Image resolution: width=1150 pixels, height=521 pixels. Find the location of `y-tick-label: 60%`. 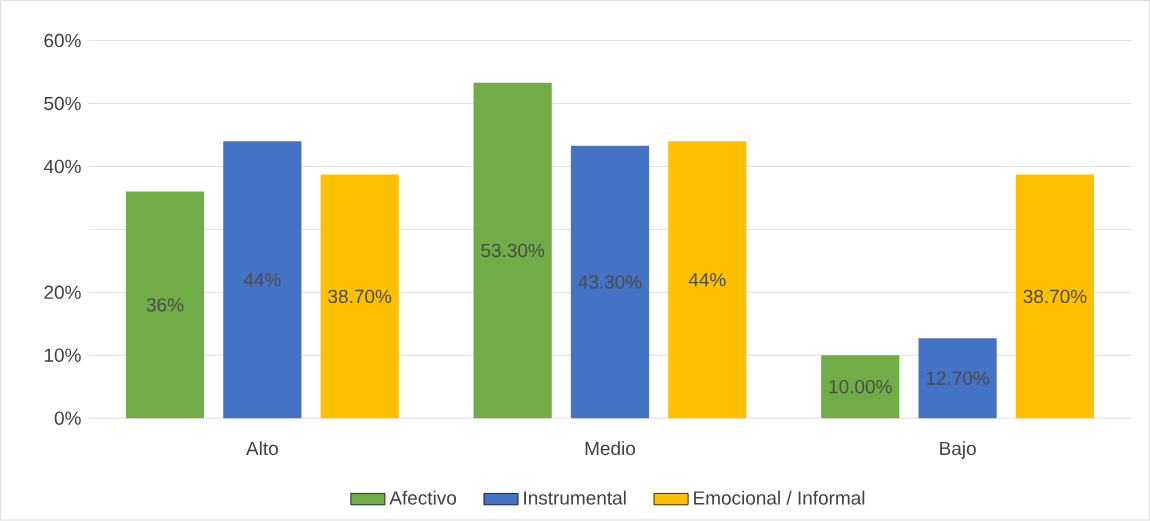

y-tick-label: 60% is located at coordinates (62, 41).